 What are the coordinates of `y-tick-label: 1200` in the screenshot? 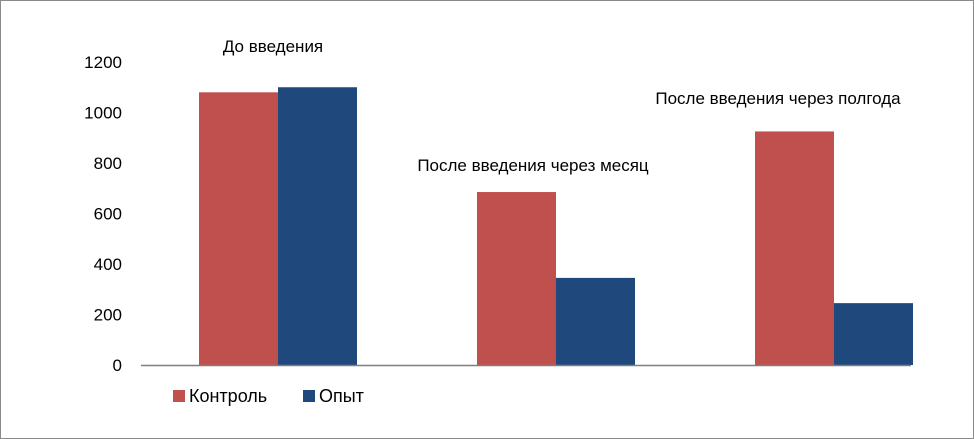 It's located at (103, 62).